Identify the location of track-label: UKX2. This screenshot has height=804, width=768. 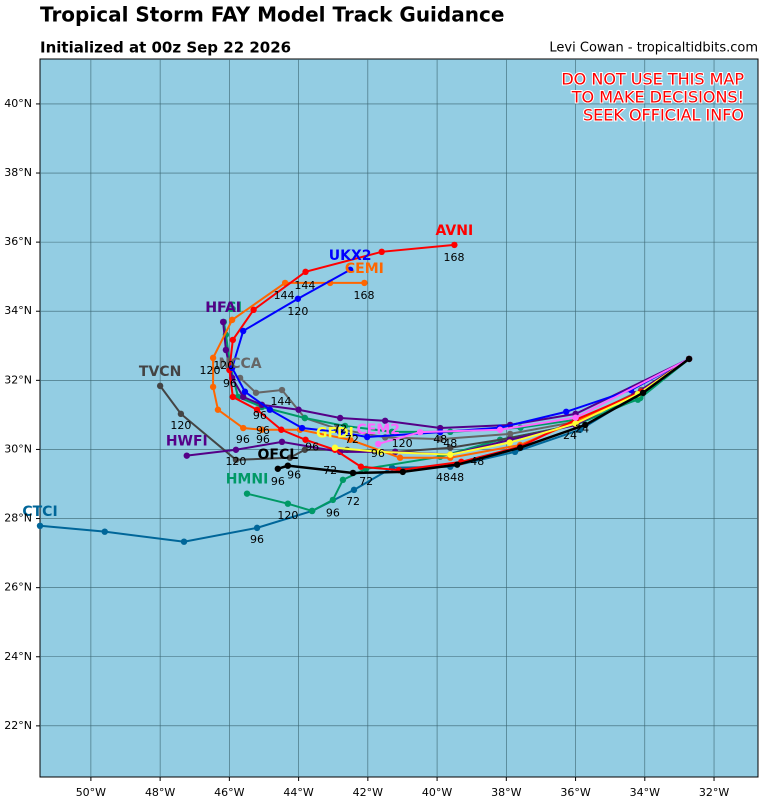
(350, 256).